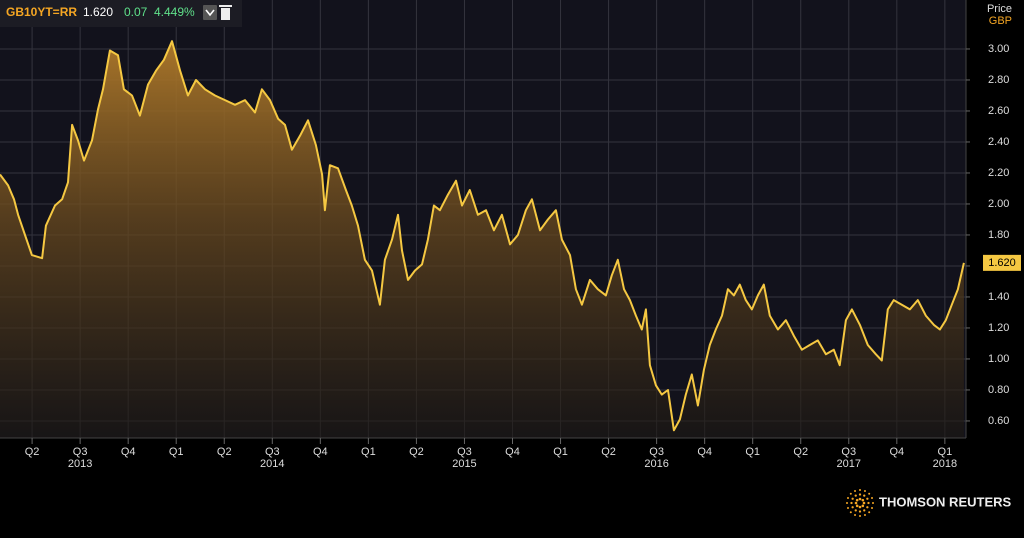 Image resolution: width=1024 pixels, height=538 pixels. What do you see at coordinates (998, 49) in the screenshot?
I see `y-tick-label: 3.00` at bounding box center [998, 49].